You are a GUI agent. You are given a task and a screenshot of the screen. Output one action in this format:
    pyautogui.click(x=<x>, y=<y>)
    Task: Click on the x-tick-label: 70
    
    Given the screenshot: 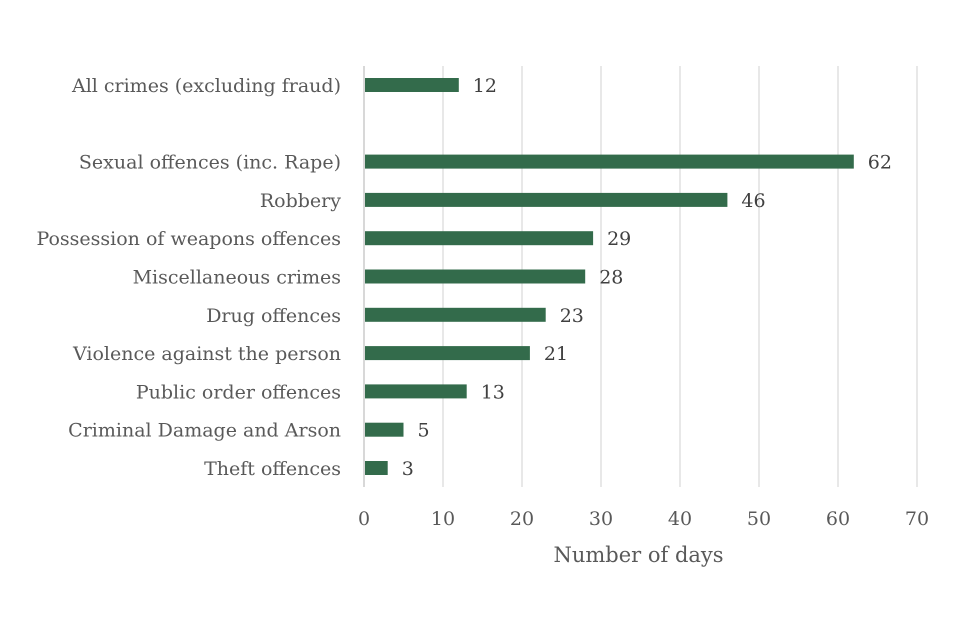 What is the action you would take?
    pyautogui.click(x=917, y=519)
    